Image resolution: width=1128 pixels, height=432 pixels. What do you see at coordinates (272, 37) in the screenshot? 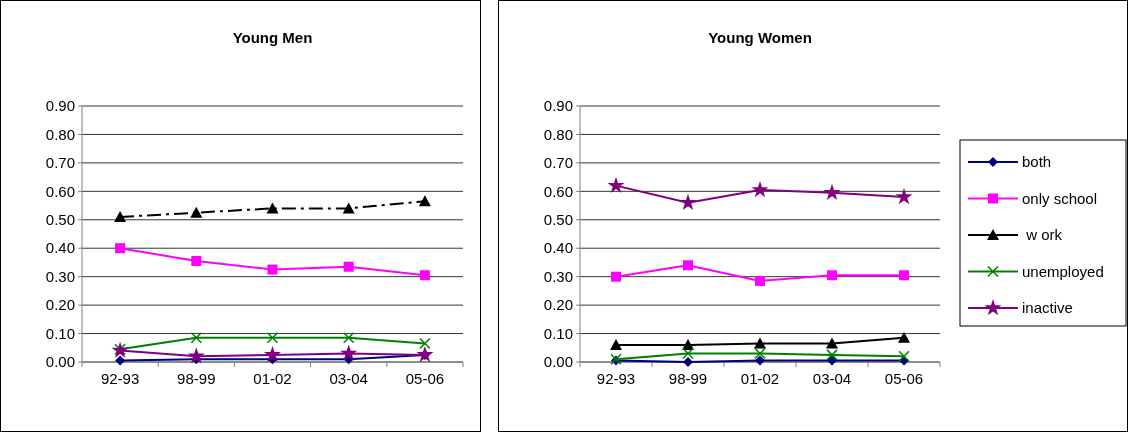
I see `chart-title: Young Men` at bounding box center [272, 37].